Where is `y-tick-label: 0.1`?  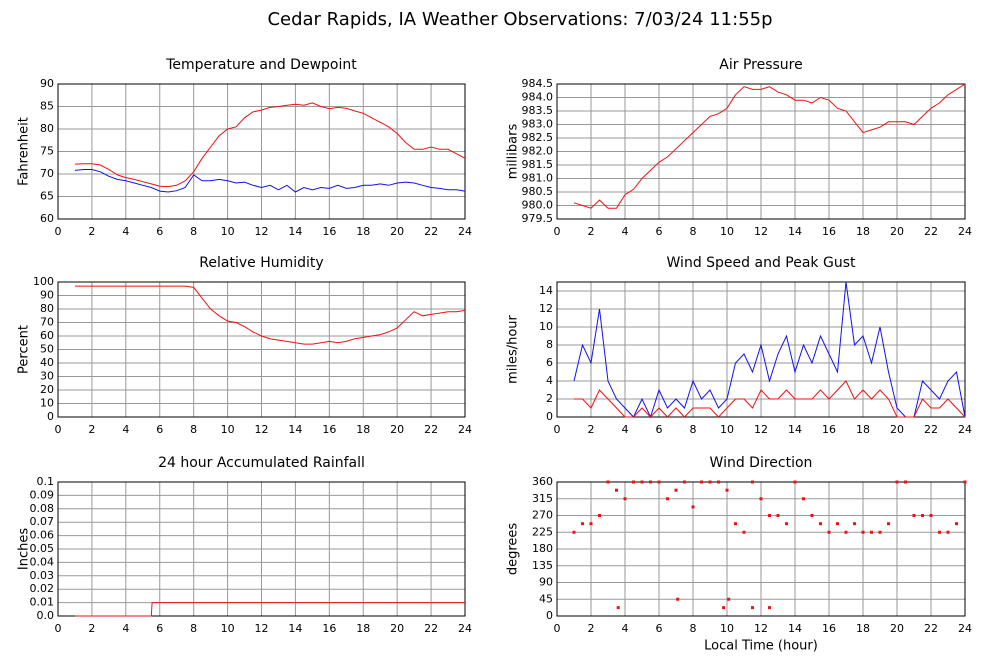
y-tick-label: 0.1 is located at coordinates (46, 481).